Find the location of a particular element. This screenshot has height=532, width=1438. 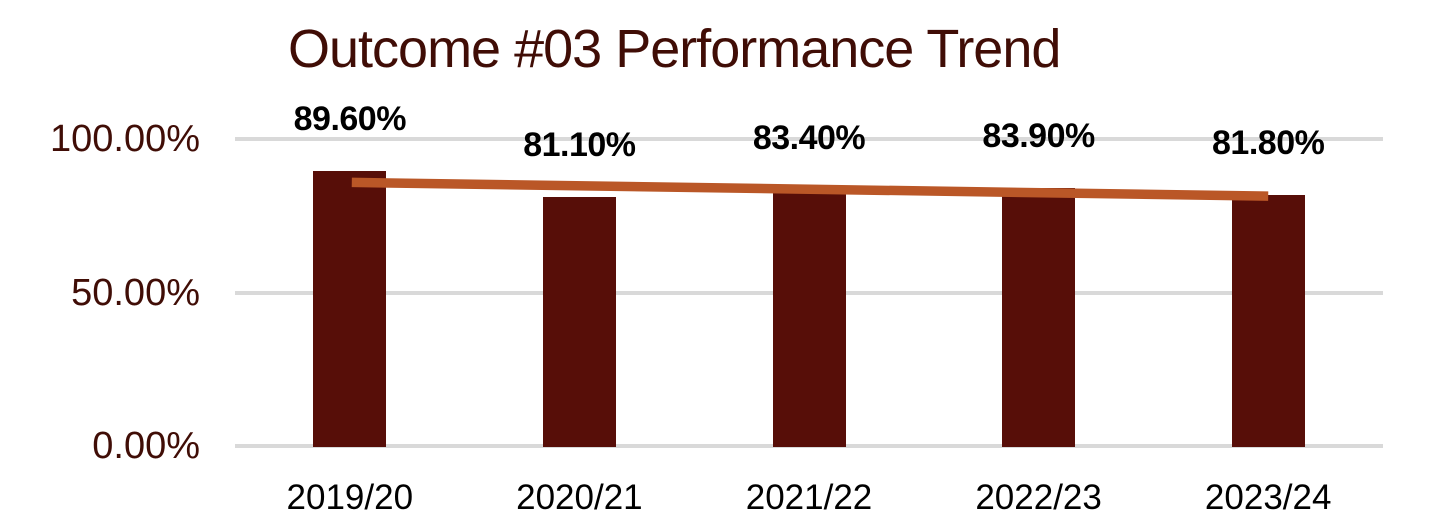

y-axis-tick-label: 50.00% is located at coordinates (135, 292).